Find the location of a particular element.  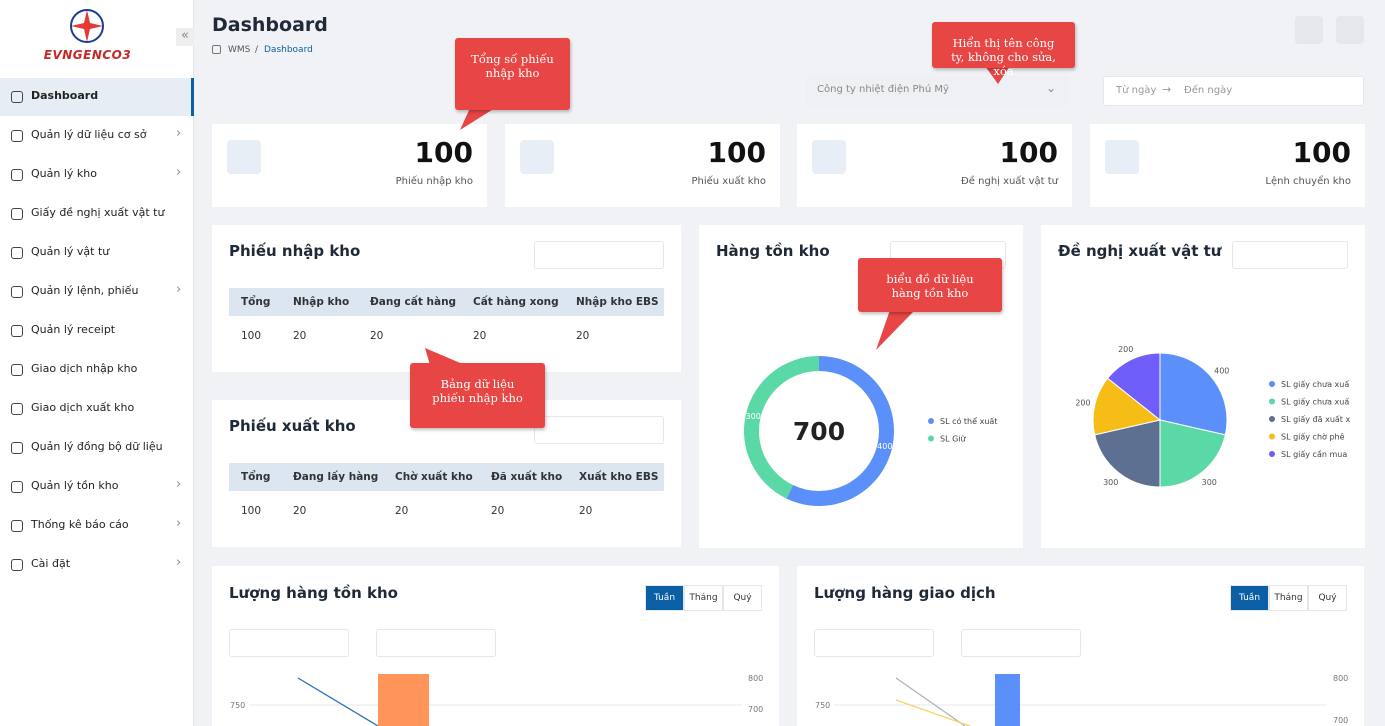

menu-item: Quản lý dữ liệu cơ sở › is located at coordinates (97, 136).